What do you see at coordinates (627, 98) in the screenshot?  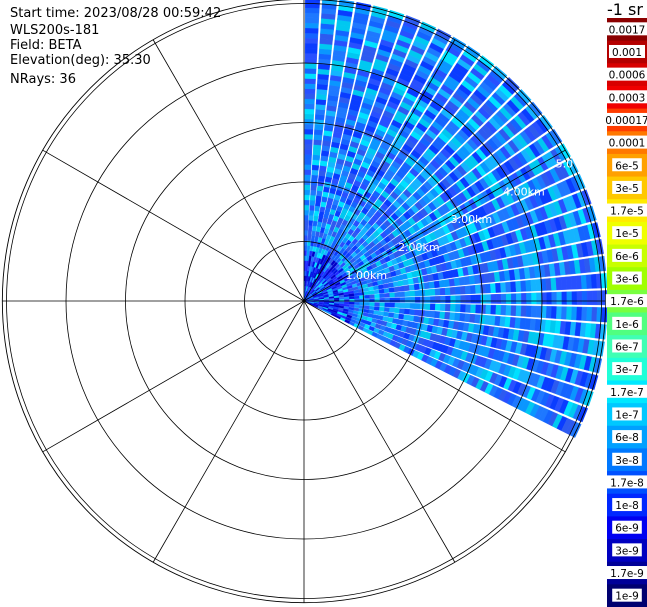 I see `colorbar-label: 0.0003` at bounding box center [627, 98].